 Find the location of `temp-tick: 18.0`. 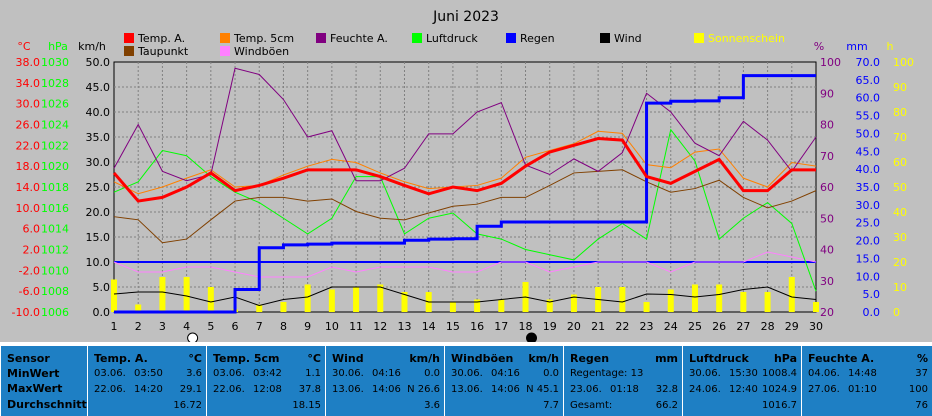

temp-tick: 18.0 is located at coordinates (28, 166).